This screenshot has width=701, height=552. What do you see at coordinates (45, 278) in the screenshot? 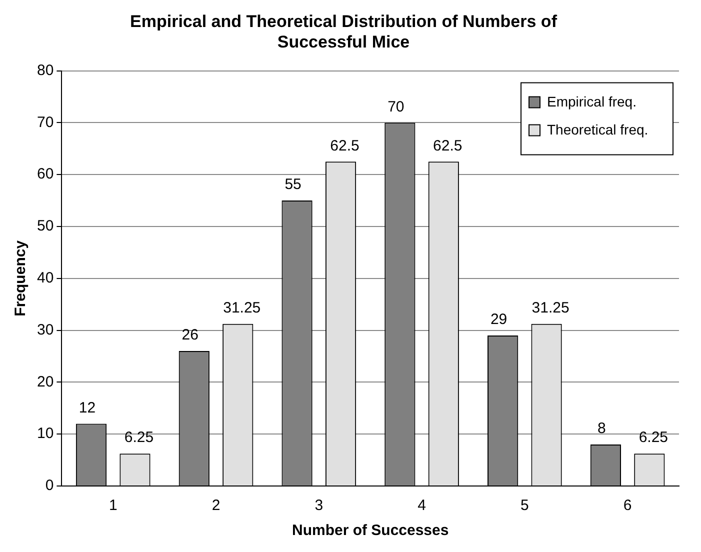
I see `y-tick-label: 40` at bounding box center [45, 278].